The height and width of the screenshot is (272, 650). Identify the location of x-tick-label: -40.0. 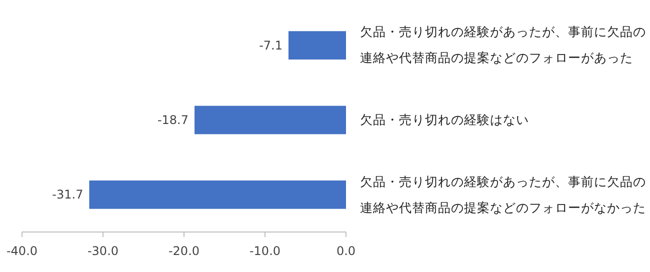
(22, 251).